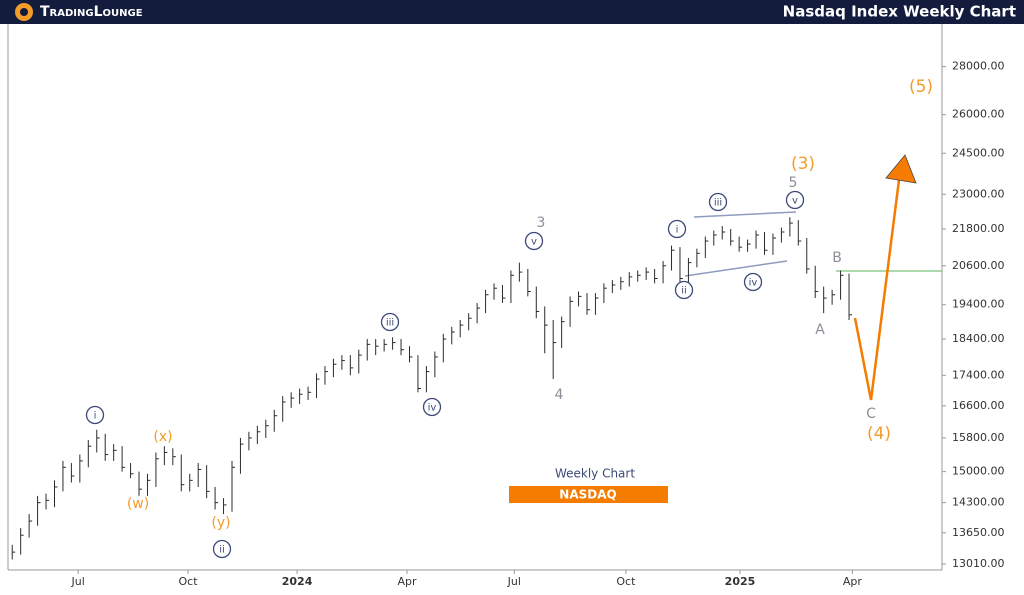  I want to click on y-tick-label: 14300.00, so click(978, 502).